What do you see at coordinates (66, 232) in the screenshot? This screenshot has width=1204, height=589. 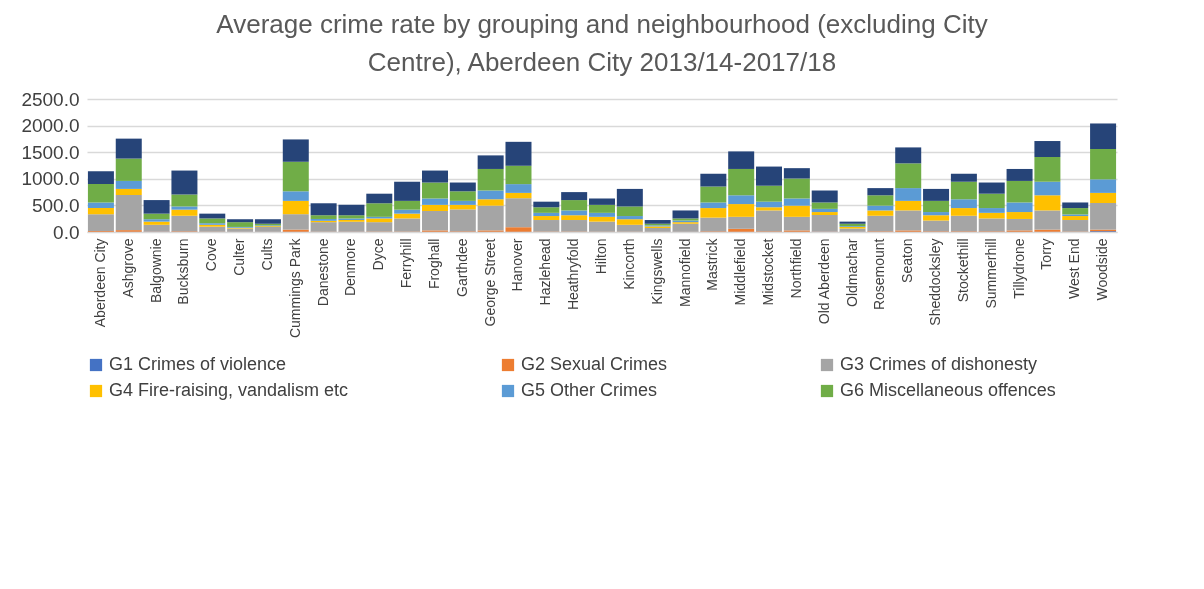 I see `y-tick-label: 0.0` at bounding box center [66, 232].